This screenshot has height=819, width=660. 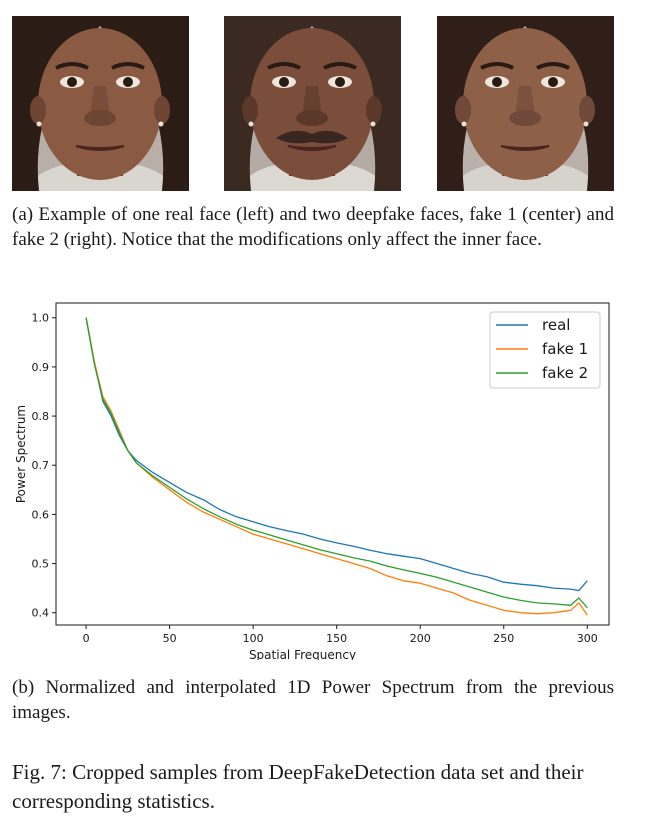 What do you see at coordinates (253, 638) in the screenshot?
I see `x-tick-label: 100` at bounding box center [253, 638].